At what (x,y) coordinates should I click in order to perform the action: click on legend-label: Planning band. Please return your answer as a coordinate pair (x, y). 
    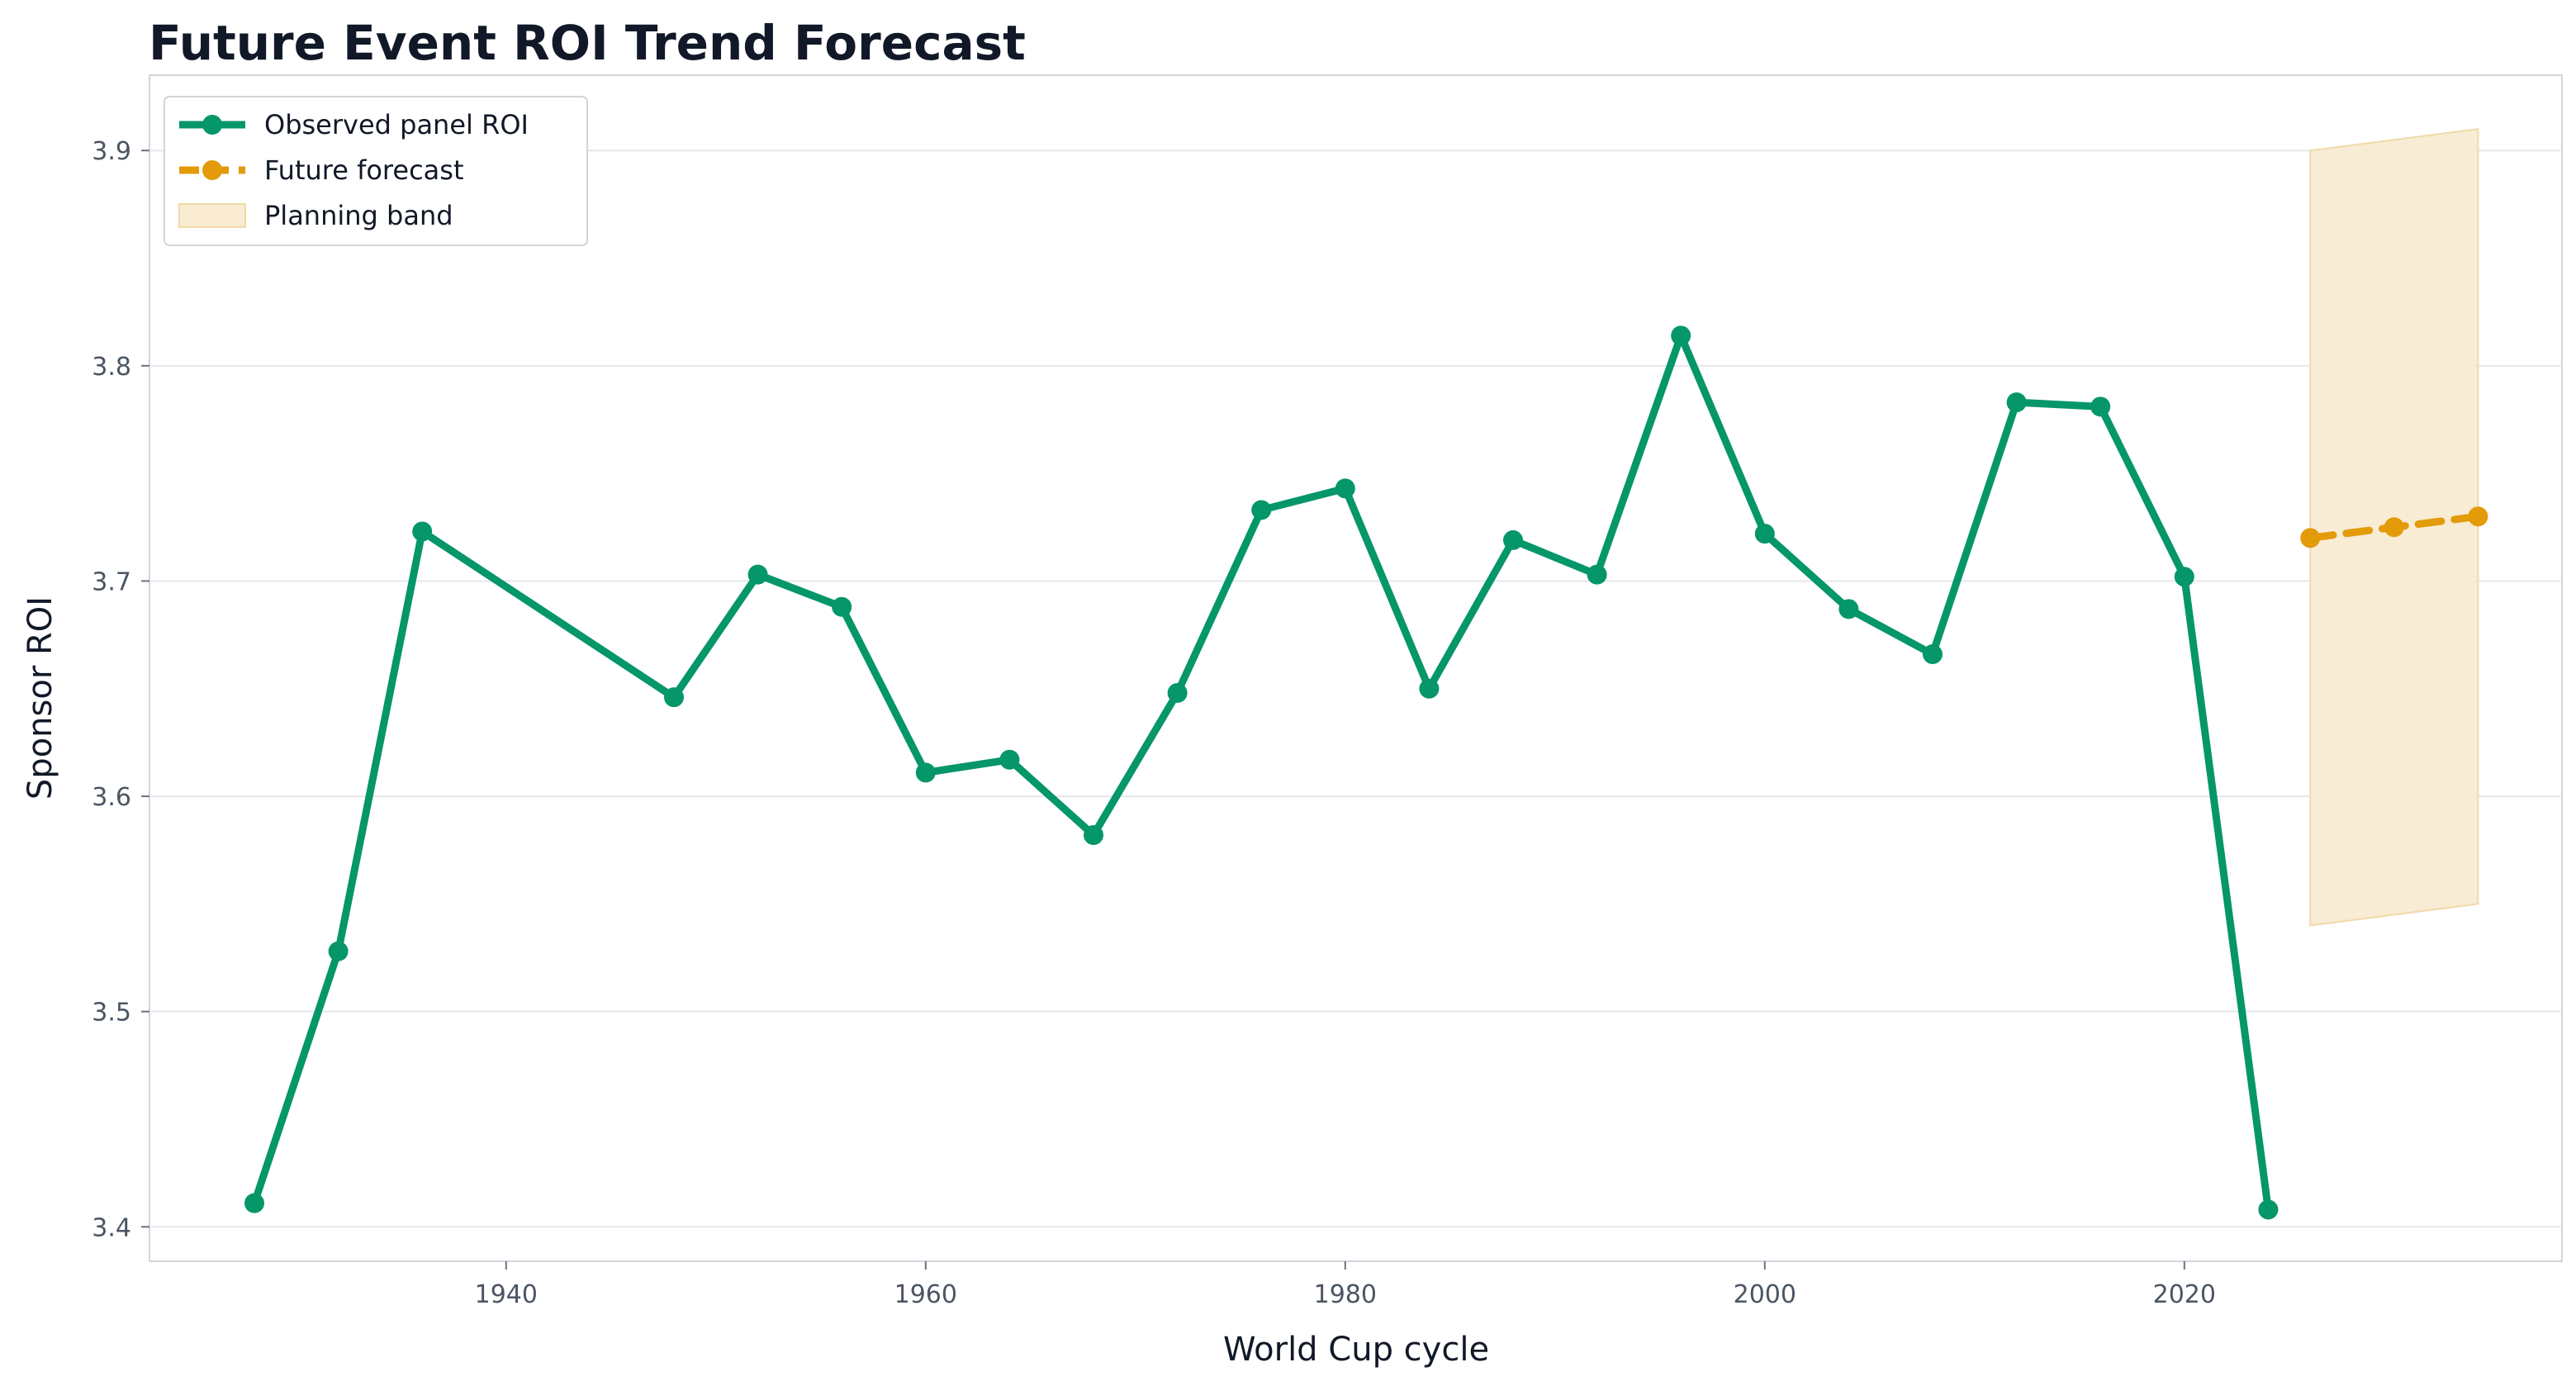
    Looking at the image, I should click on (358, 215).